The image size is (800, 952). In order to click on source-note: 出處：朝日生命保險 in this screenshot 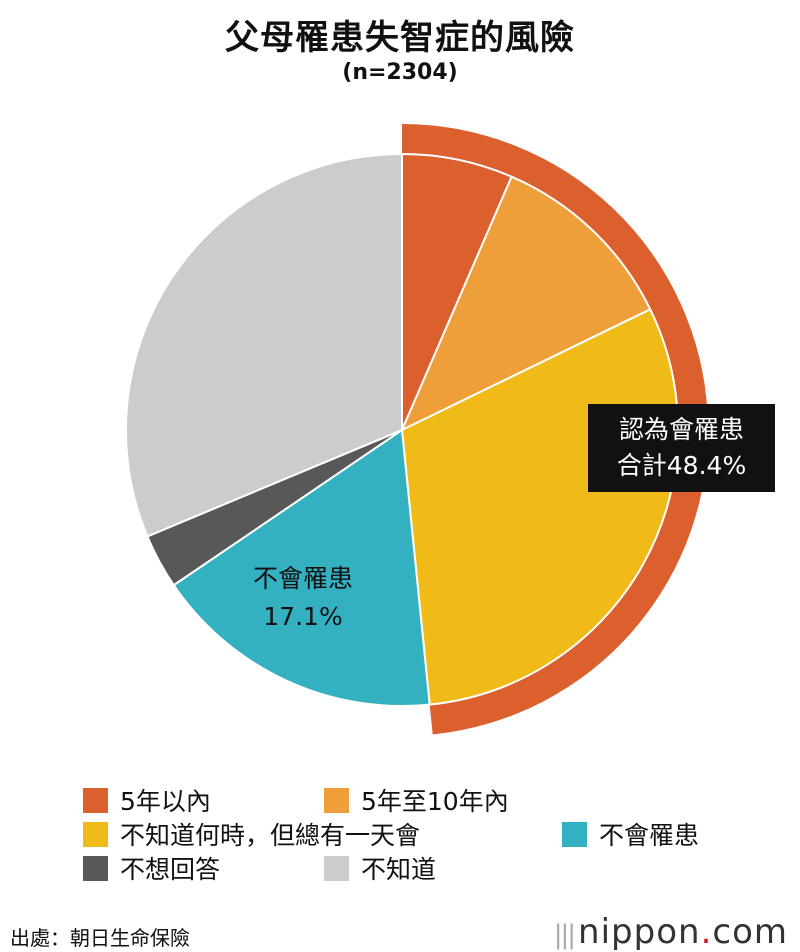, I will do `click(100, 938)`.